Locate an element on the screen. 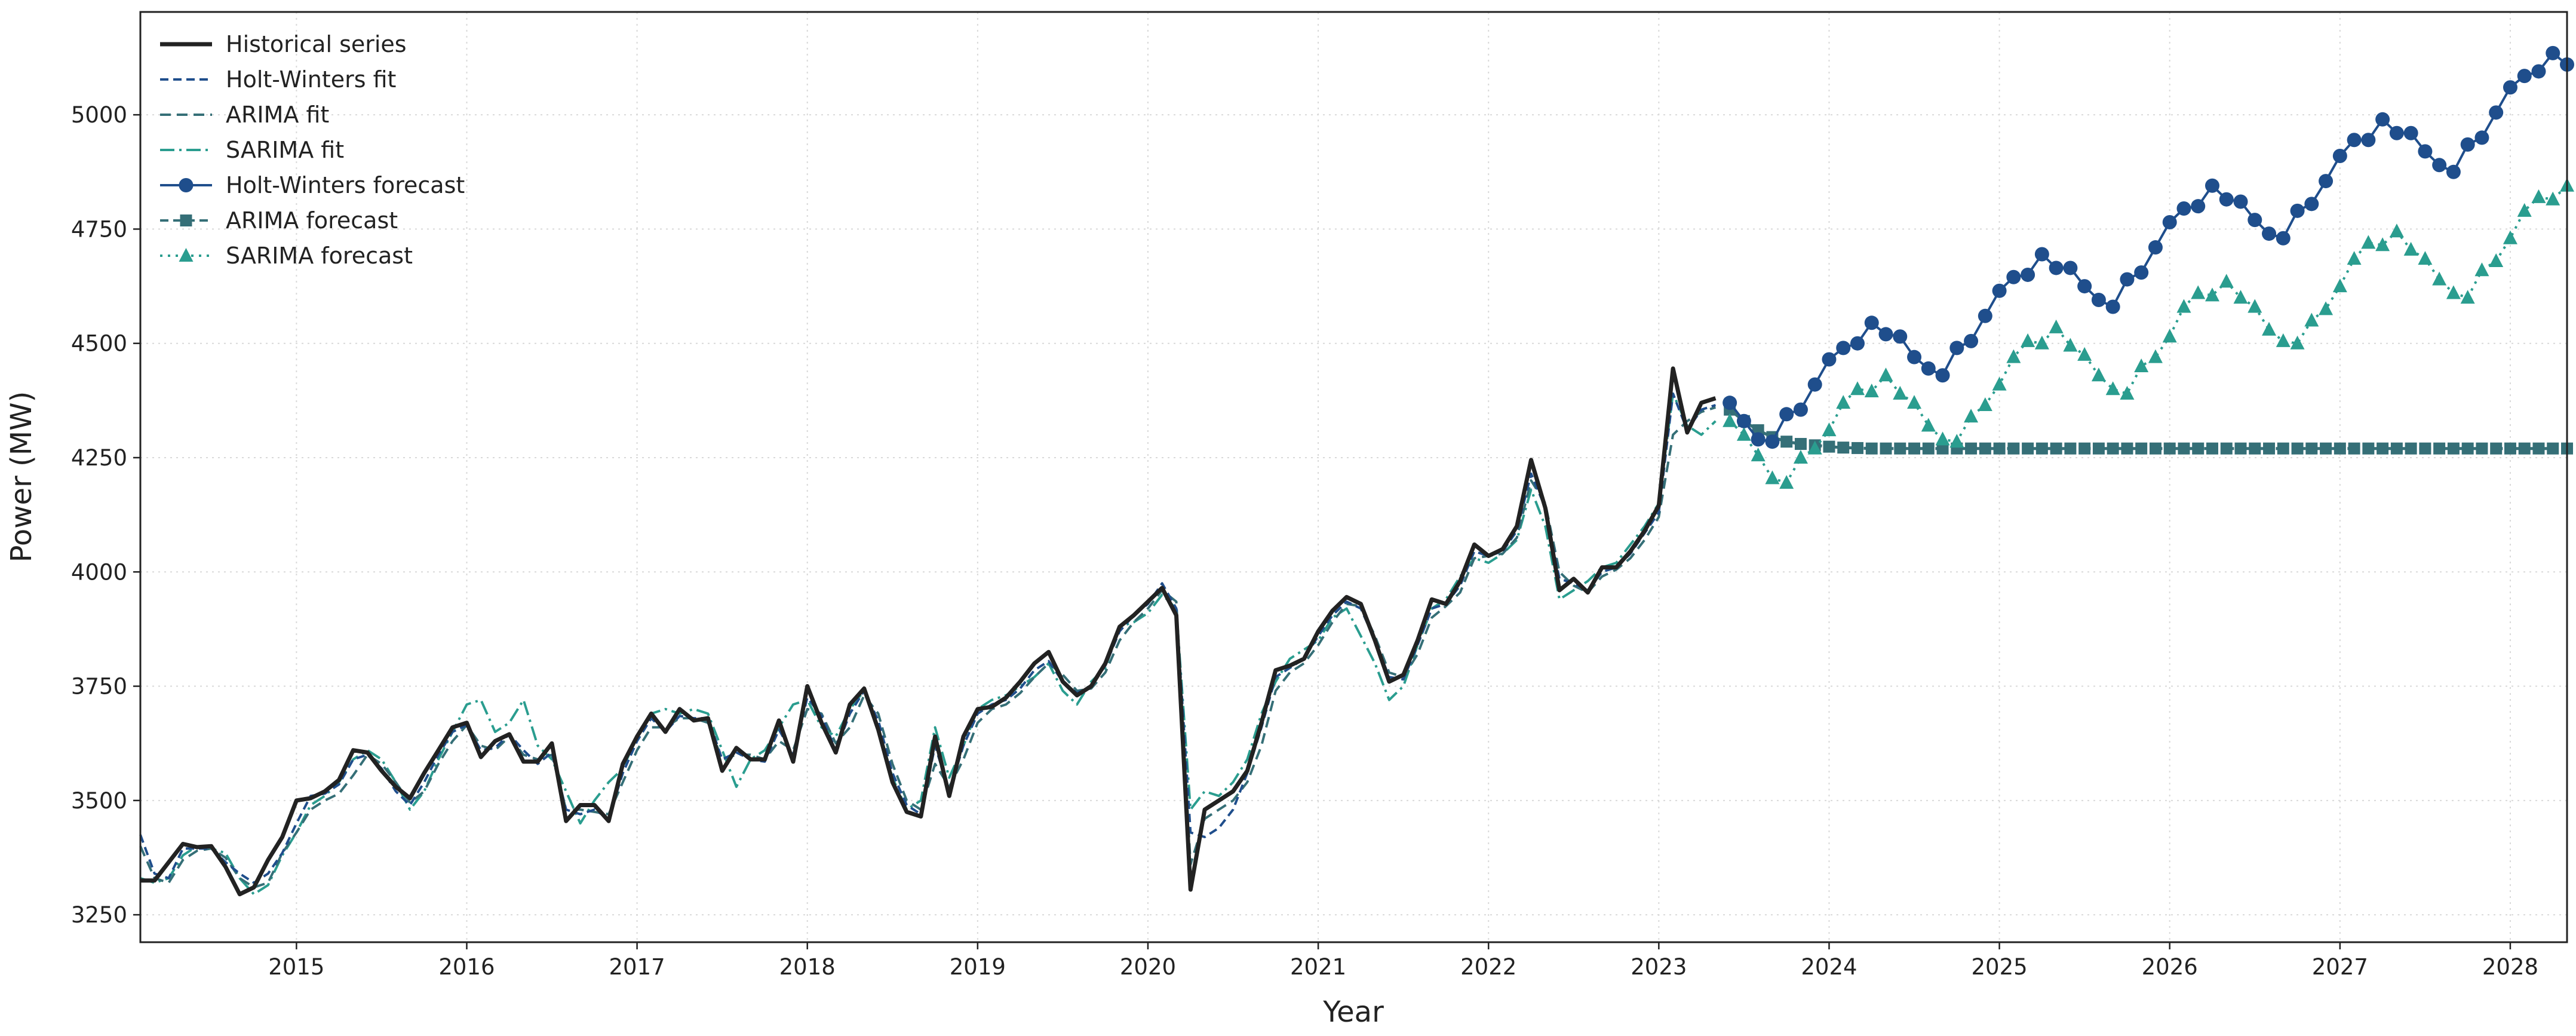 The height and width of the screenshot is (1036, 2576). y-tick-label: 3500 is located at coordinates (99, 801).